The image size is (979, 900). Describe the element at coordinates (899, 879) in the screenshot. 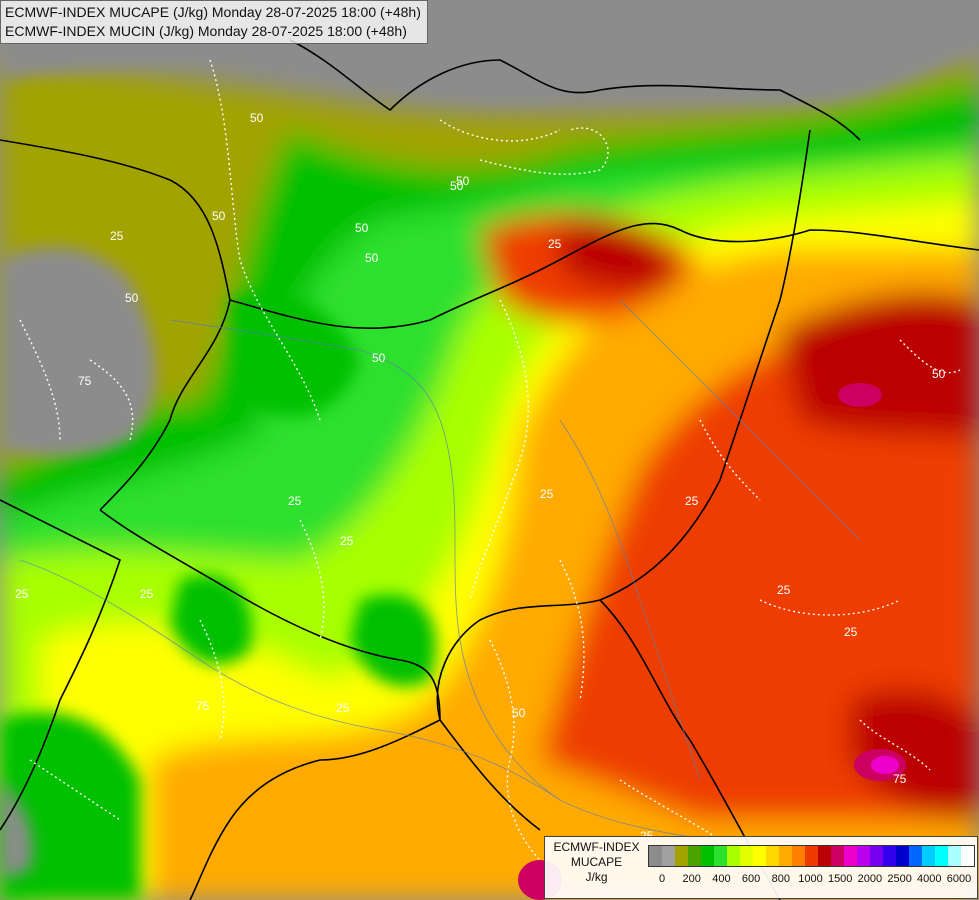

I see `legend-tick-label: 2500` at that location.